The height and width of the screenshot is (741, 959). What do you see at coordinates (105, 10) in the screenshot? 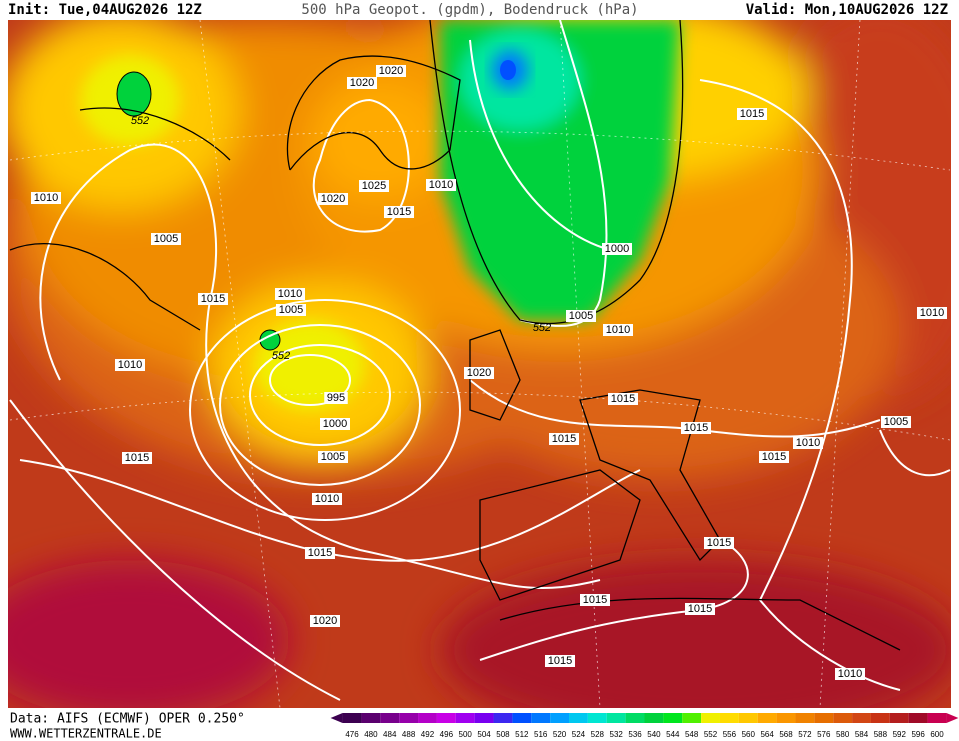
I see `init-time: Init: Tue,04AUG2026 12Z` at bounding box center [105, 10].